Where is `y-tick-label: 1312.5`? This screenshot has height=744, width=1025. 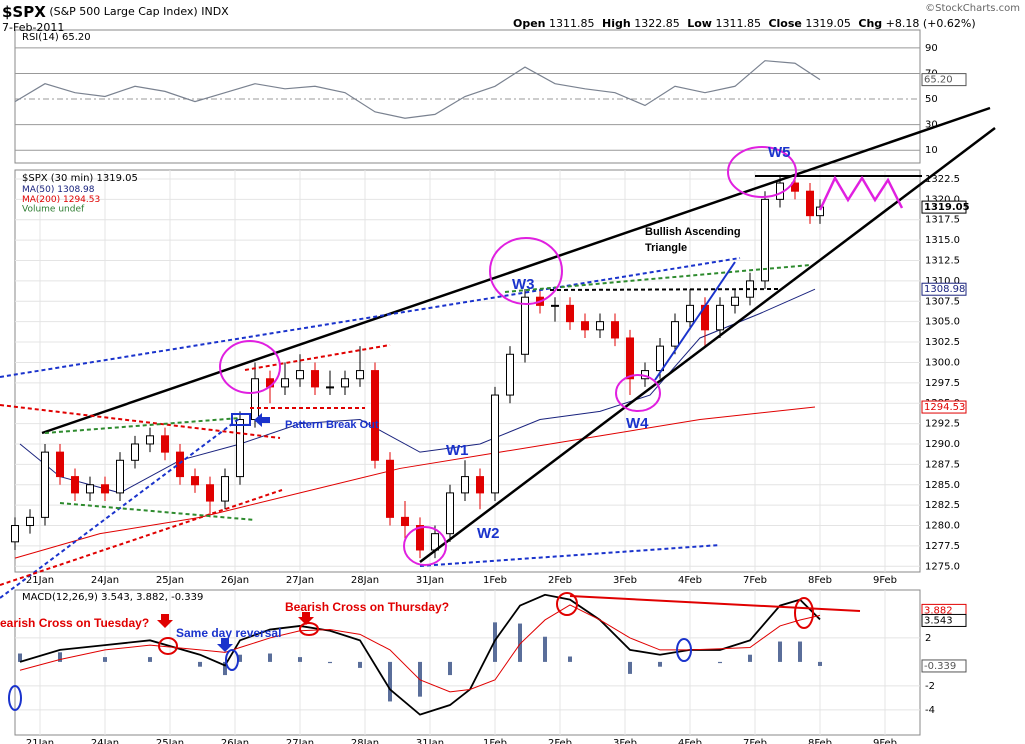 y-tick-label: 1312.5 is located at coordinates (942, 261).